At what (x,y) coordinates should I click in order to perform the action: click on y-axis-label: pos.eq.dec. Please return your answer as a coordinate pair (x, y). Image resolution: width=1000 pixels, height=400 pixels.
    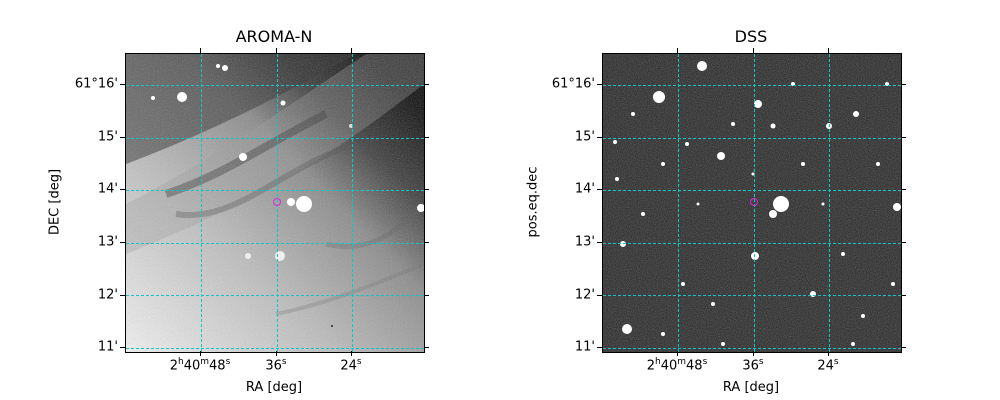
    Looking at the image, I should click on (533, 202).